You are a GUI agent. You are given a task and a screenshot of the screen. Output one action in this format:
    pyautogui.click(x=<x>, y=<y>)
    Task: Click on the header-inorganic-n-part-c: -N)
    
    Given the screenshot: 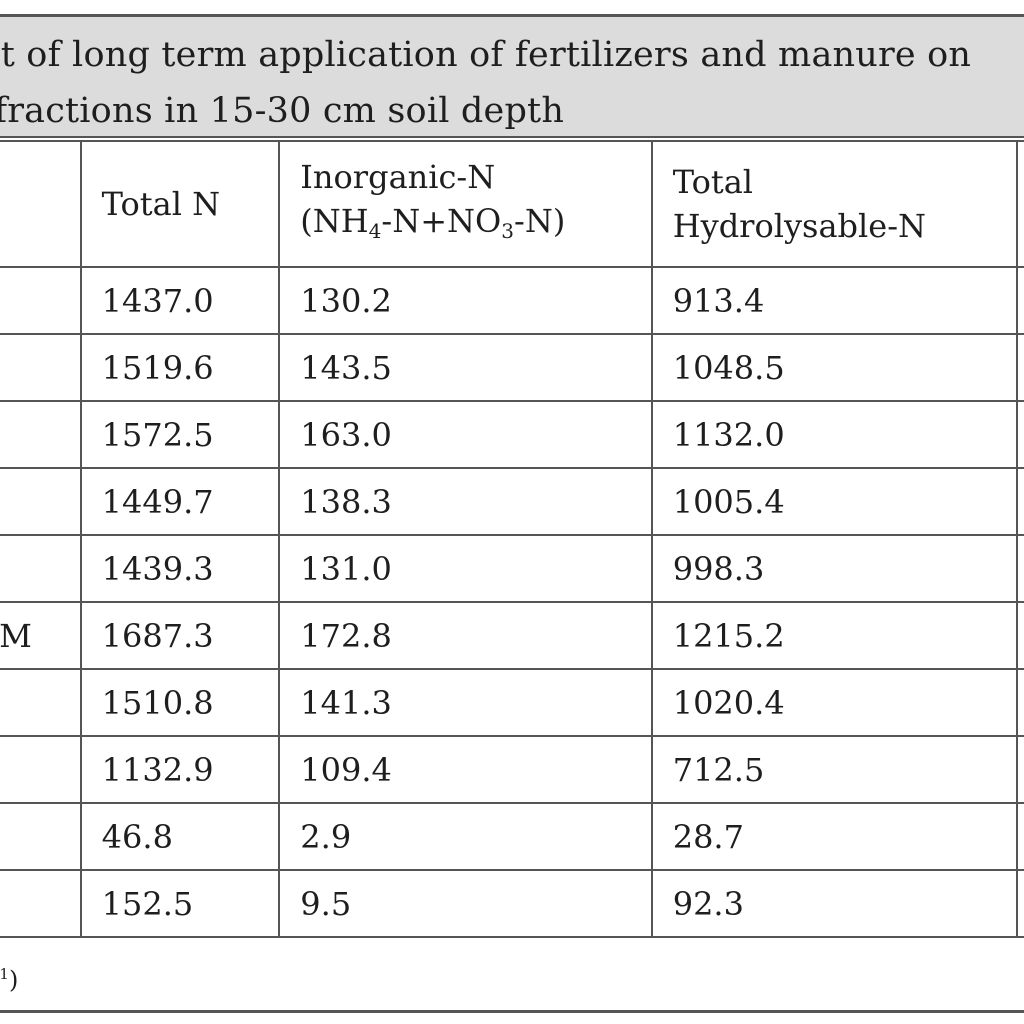 What is the action you would take?
    pyautogui.click(x=540, y=221)
    